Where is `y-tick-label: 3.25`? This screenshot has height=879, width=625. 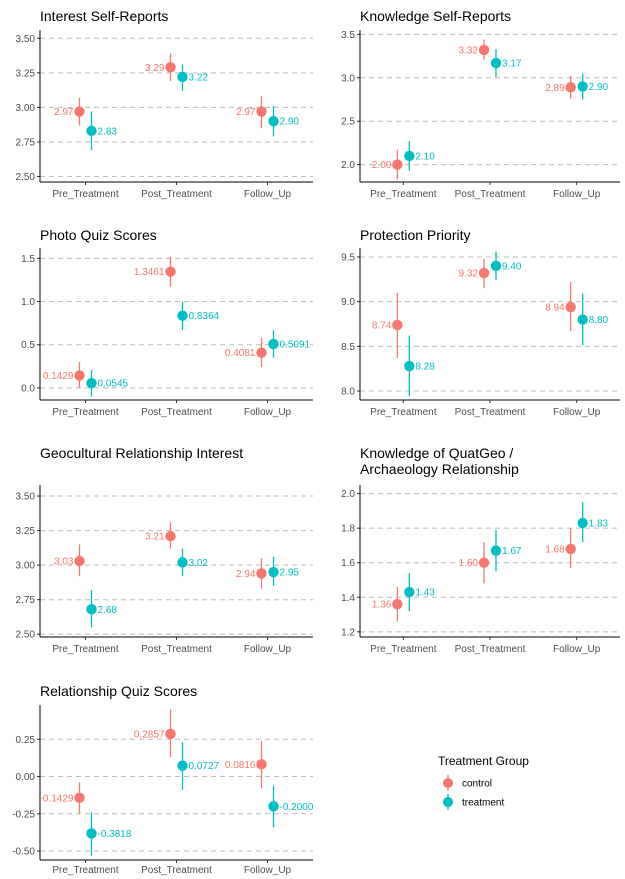 y-tick-label: 3.25 is located at coordinates (26, 531).